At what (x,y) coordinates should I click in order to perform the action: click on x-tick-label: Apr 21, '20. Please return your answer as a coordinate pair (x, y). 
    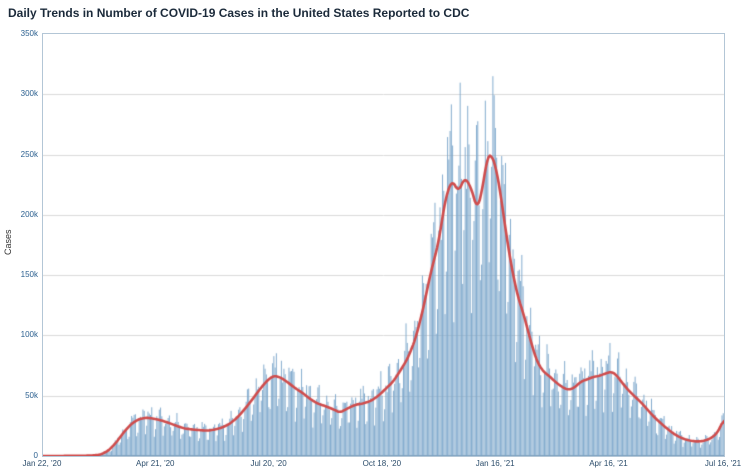
    Looking at the image, I should click on (155, 463).